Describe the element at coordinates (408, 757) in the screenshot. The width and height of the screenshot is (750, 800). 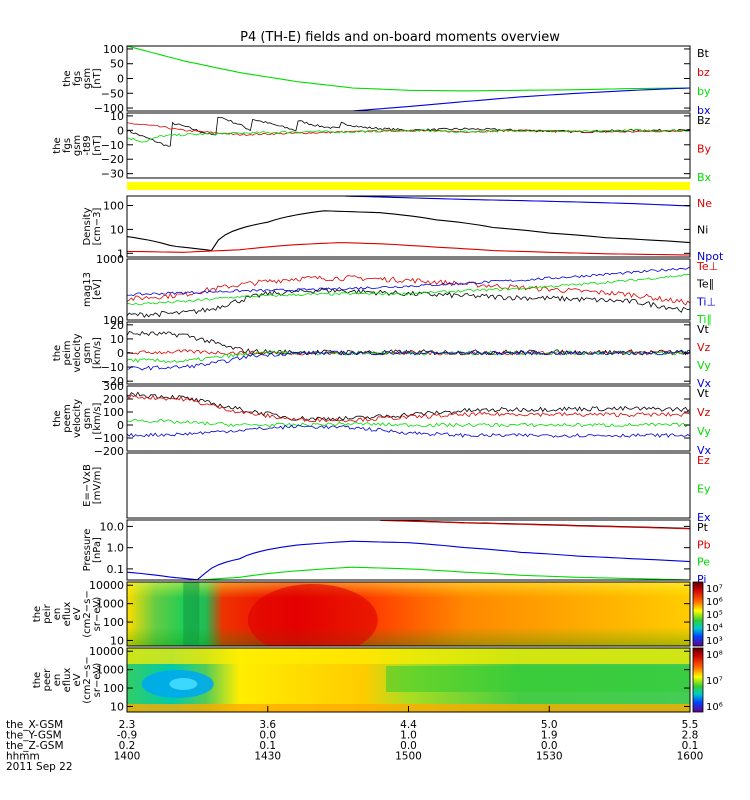
I see `time-row-value: 1500` at that location.